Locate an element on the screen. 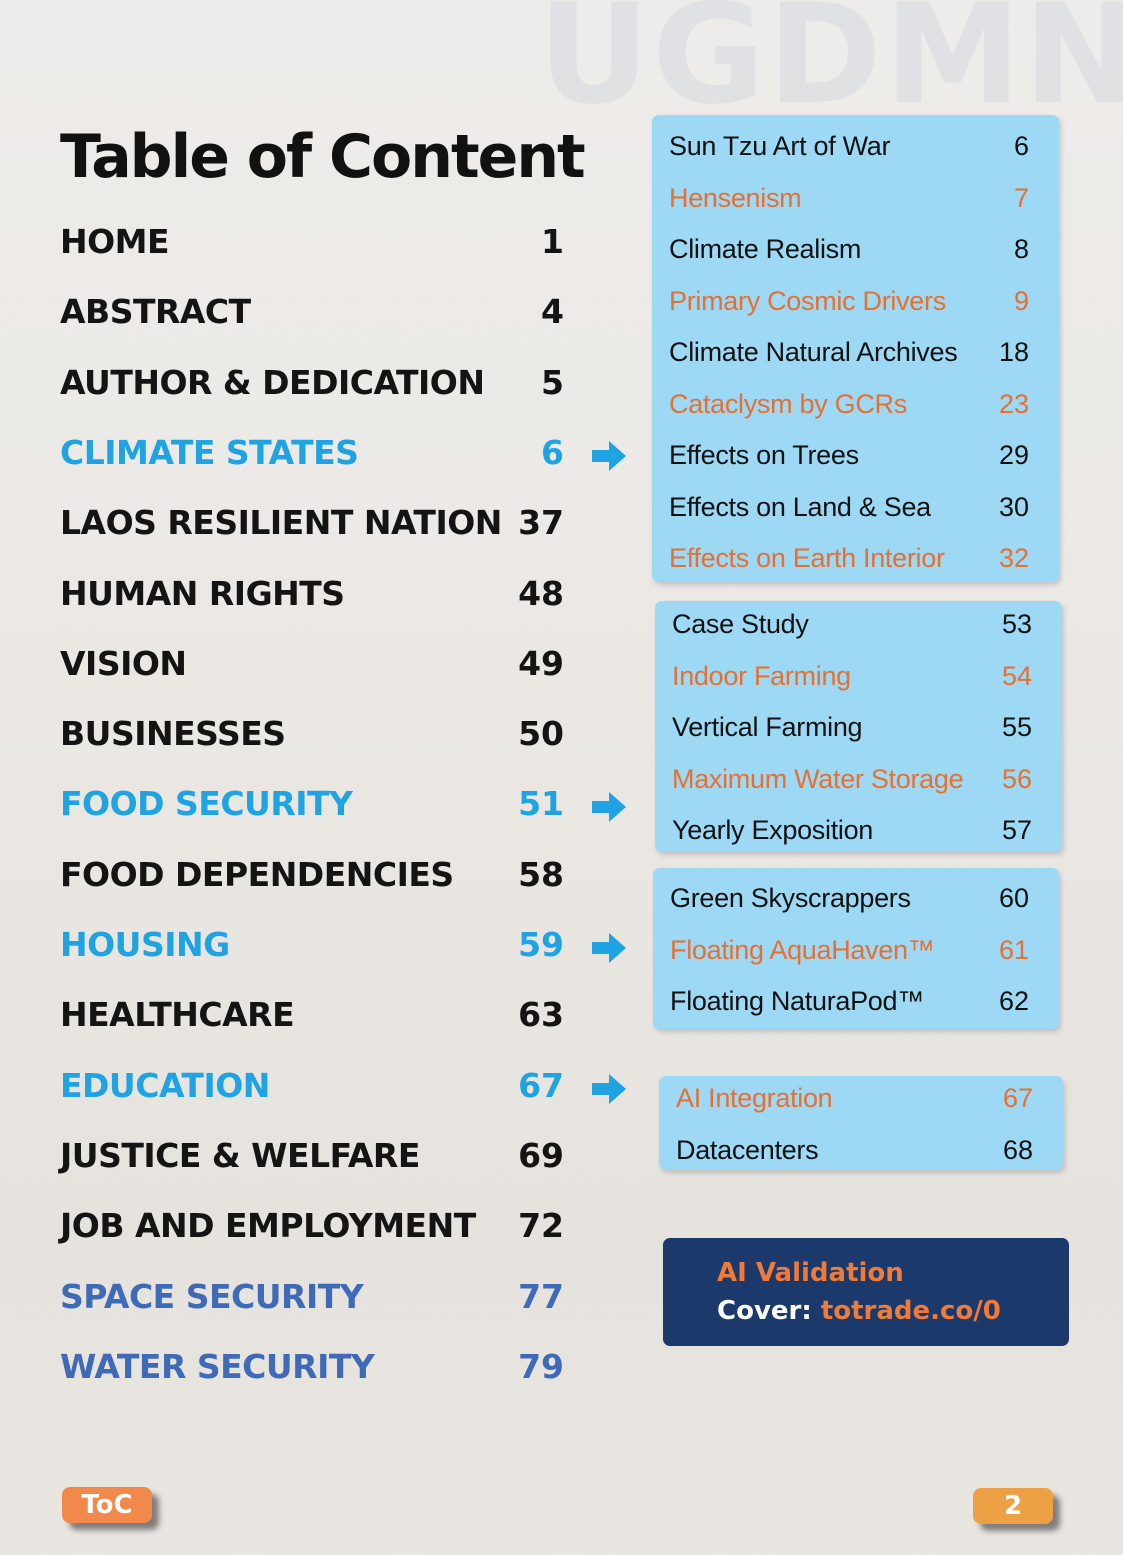  subtopic-page: 62 is located at coordinates (1013, 1001).